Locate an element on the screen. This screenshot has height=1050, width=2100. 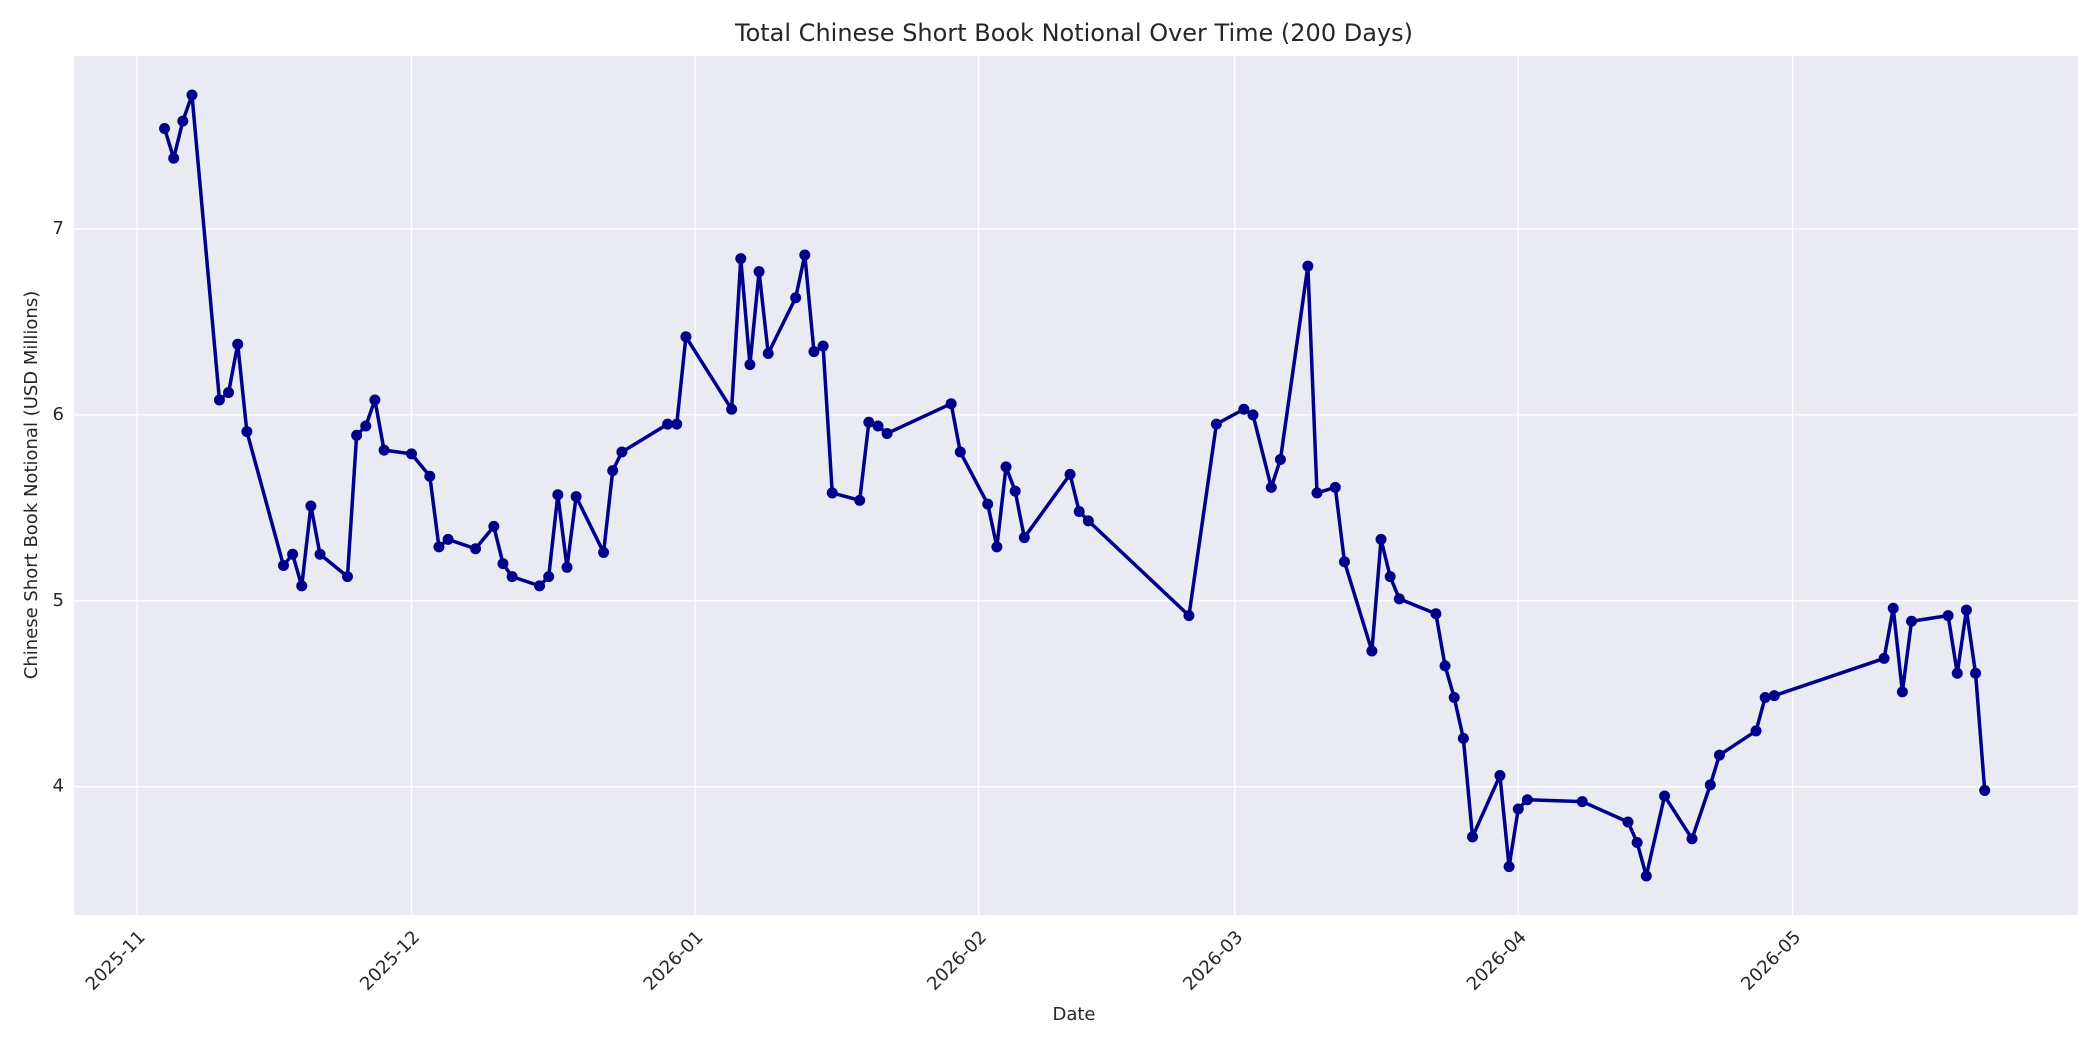
y-tick-label: 5 is located at coordinates (58, 600).